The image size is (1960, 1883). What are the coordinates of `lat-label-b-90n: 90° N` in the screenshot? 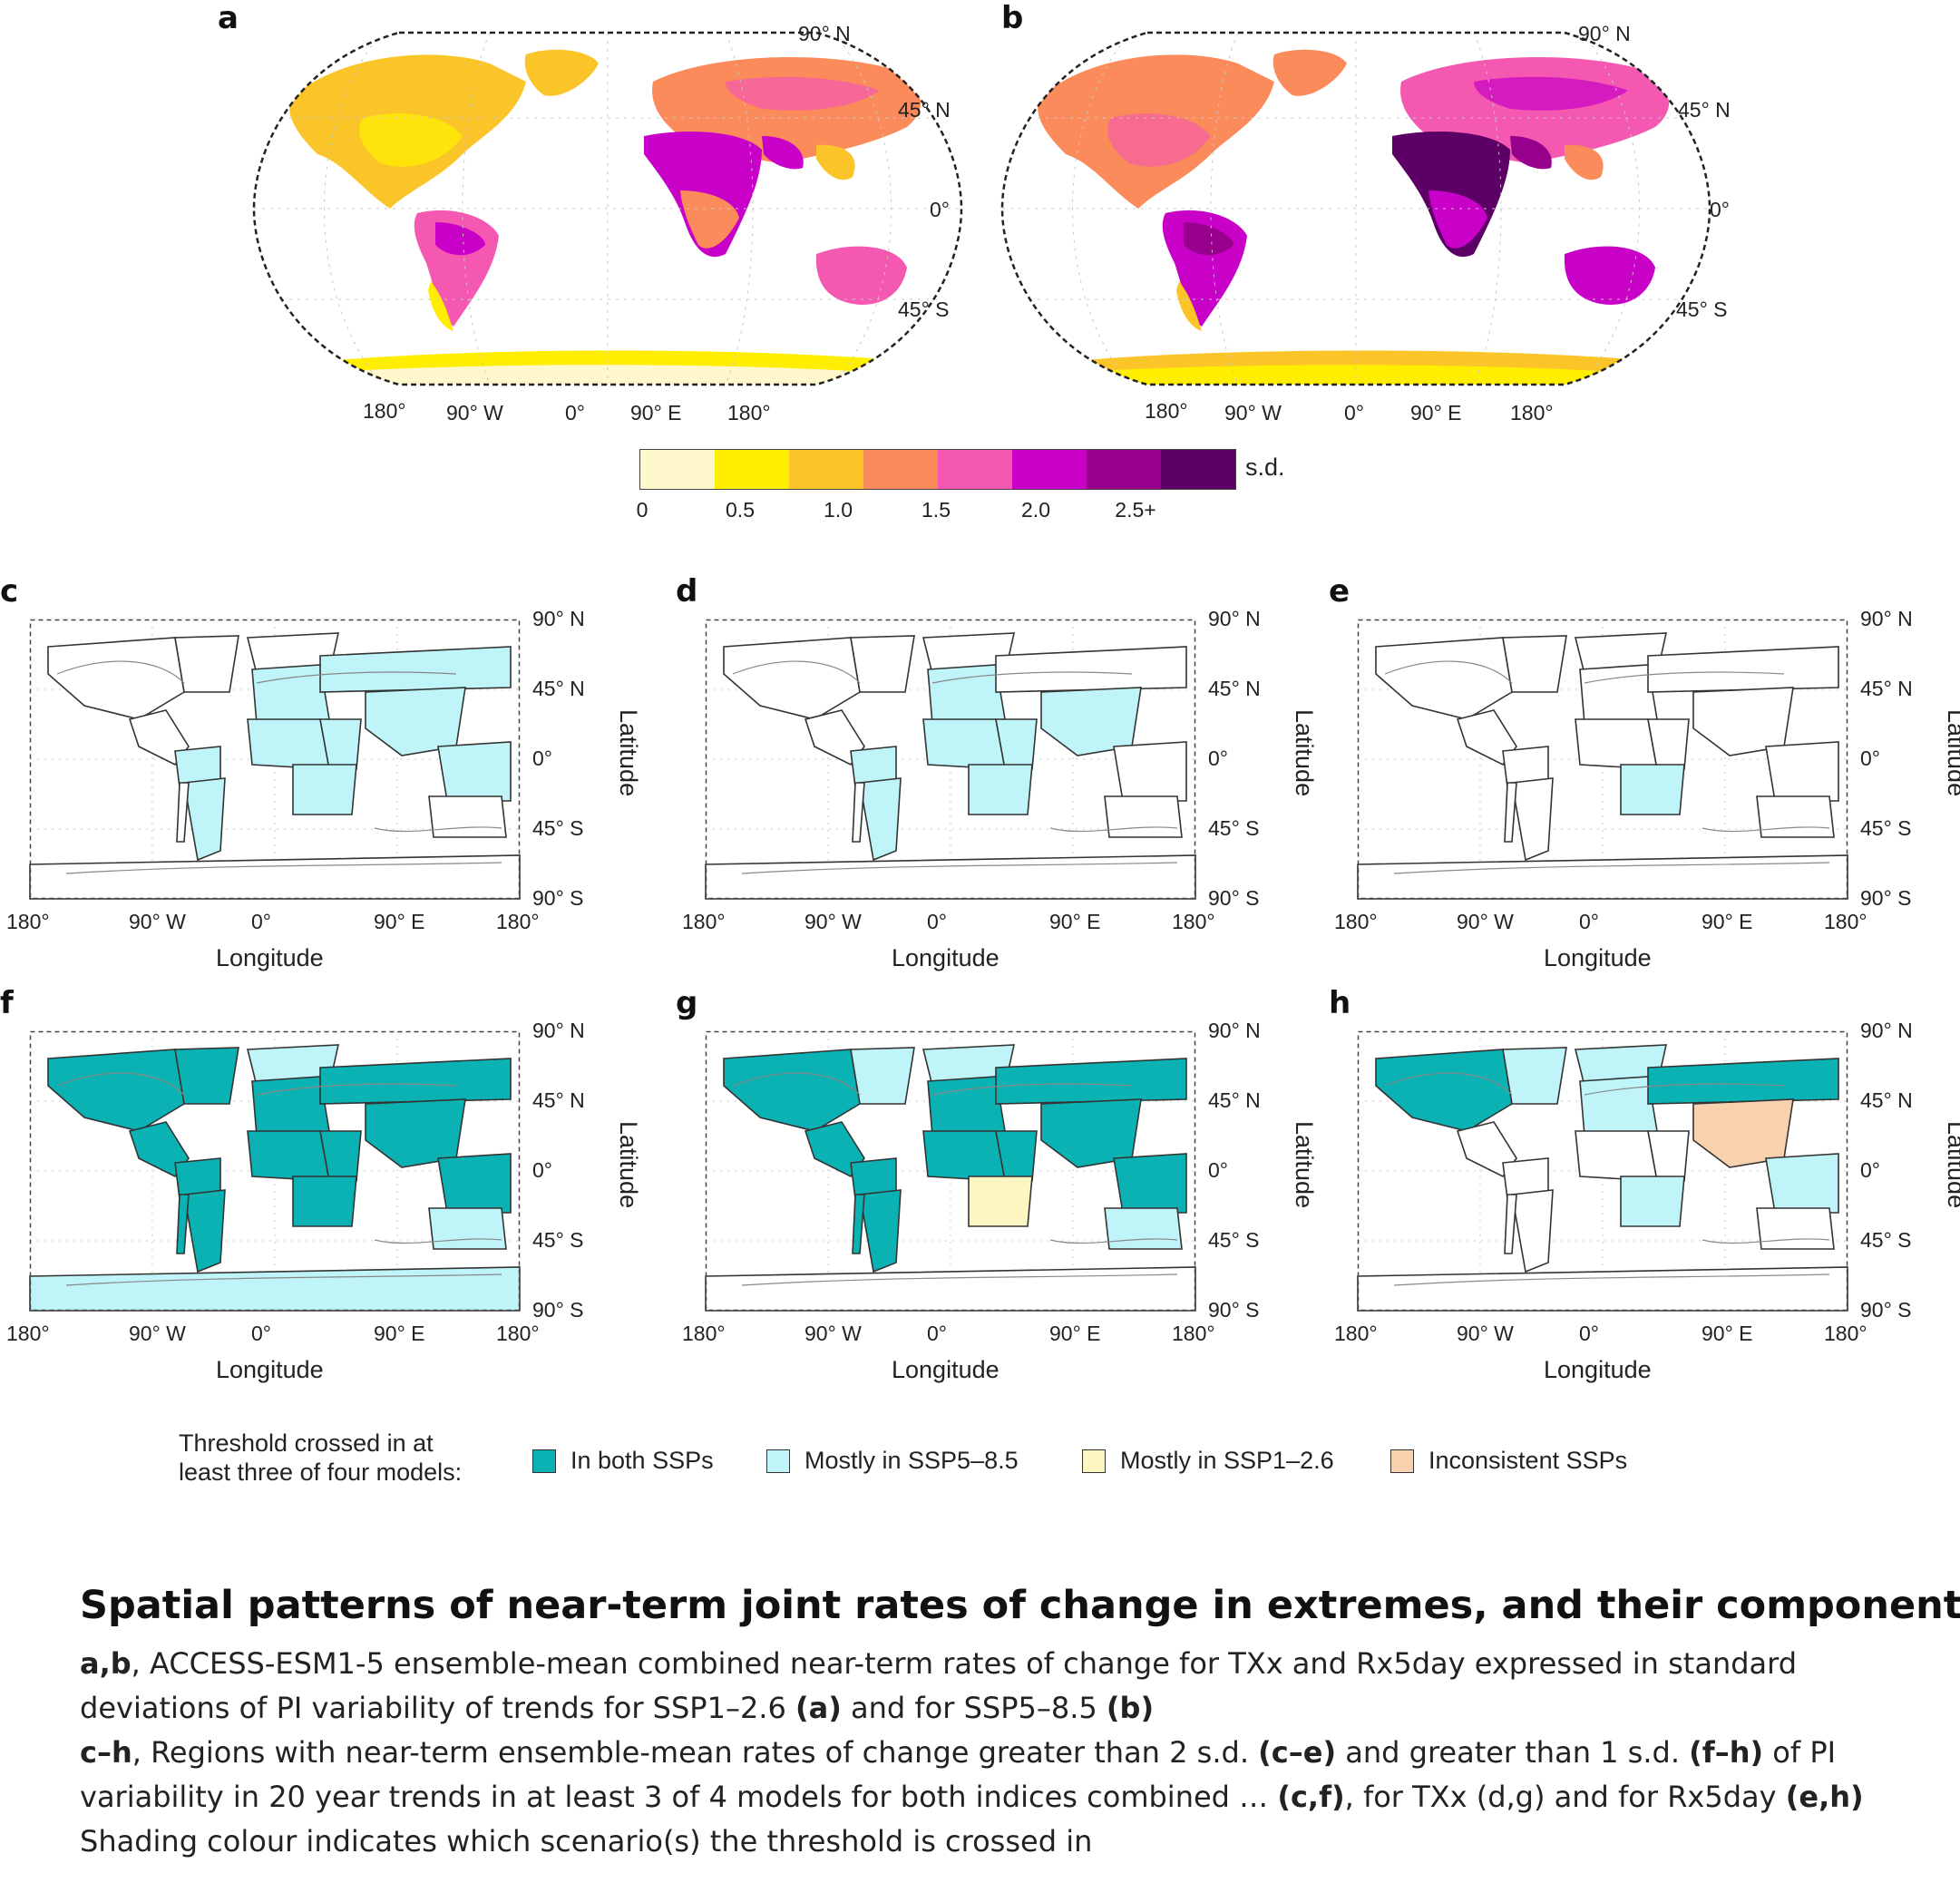 It's located at (1604, 33).